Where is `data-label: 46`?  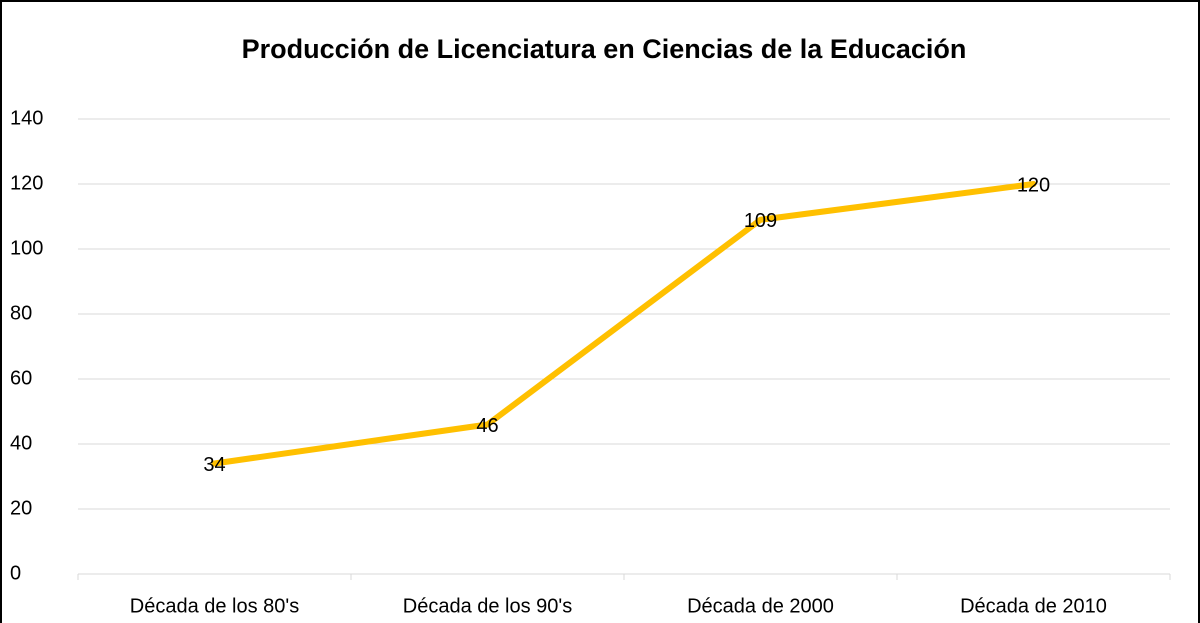
data-label: 46 is located at coordinates (487, 426).